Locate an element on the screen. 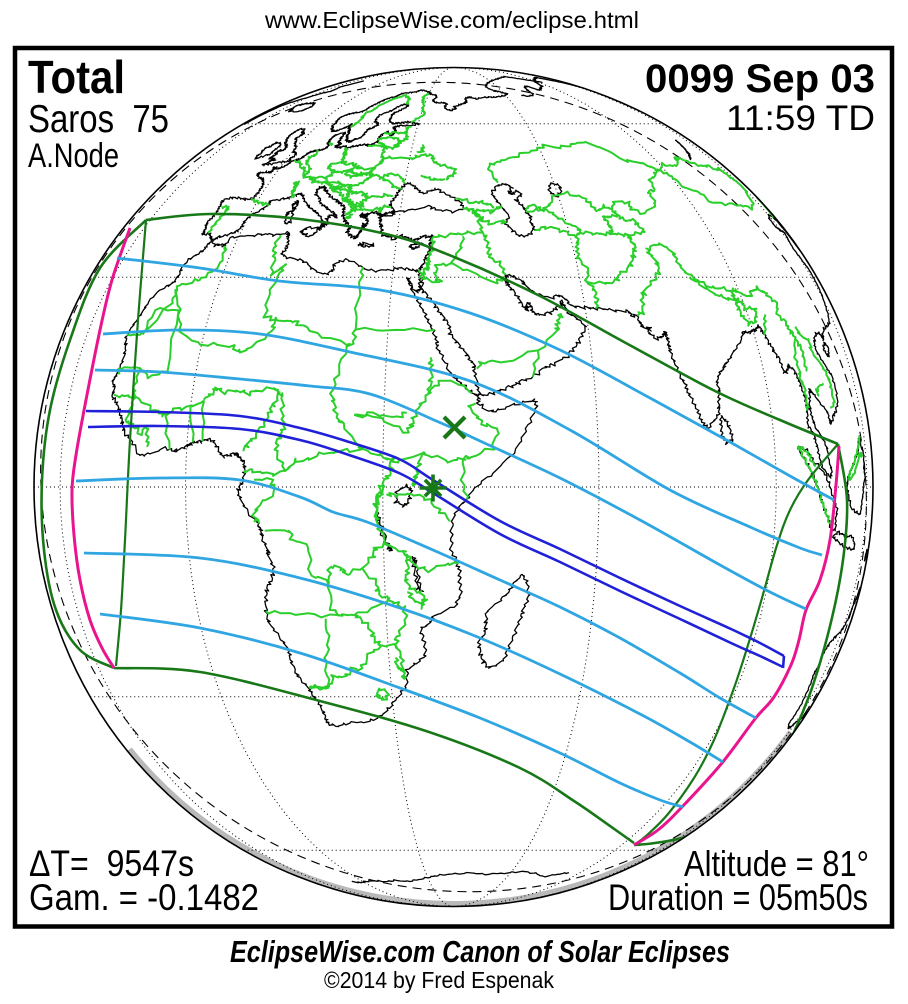 The width and height of the screenshot is (908, 1004). svg-text: Gam. = -0.1482 is located at coordinates (144, 897).